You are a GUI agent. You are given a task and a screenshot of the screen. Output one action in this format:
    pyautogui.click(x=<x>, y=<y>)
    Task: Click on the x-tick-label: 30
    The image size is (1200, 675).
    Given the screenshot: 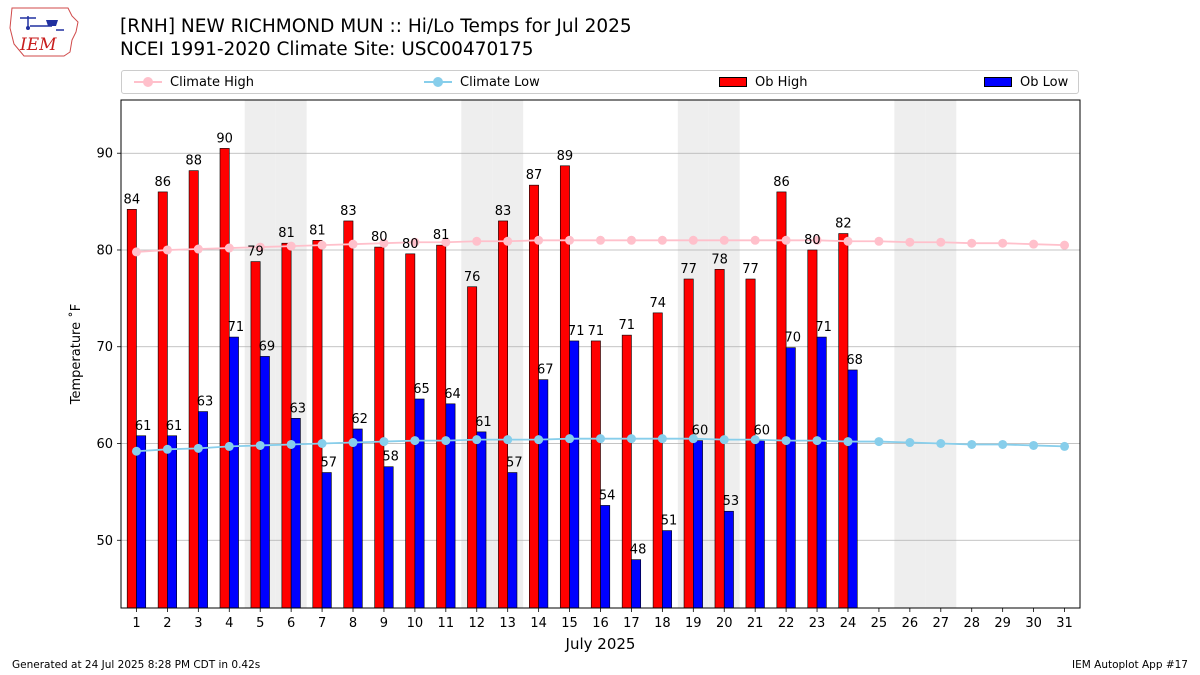 What is the action you would take?
    pyautogui.click(x=1033, y=623)
    